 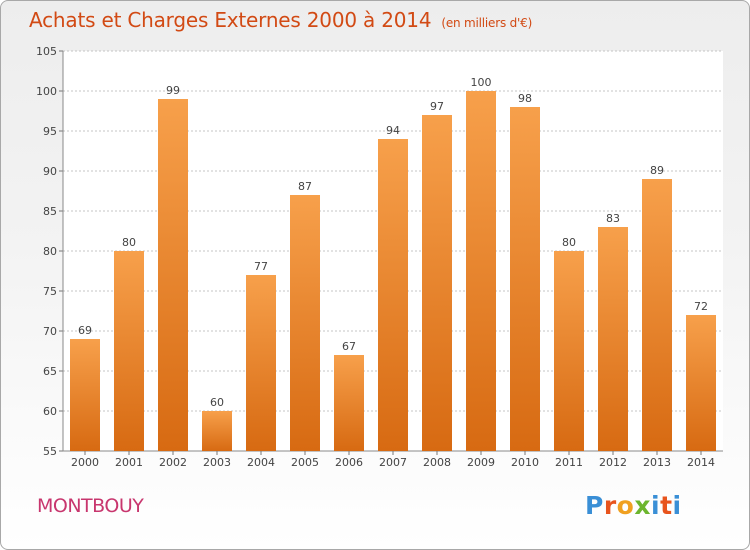 What do you see at coordinates (50, 411) in the screenshot?
I see `y-tick-label: 60` at bounding box center [50, 411].